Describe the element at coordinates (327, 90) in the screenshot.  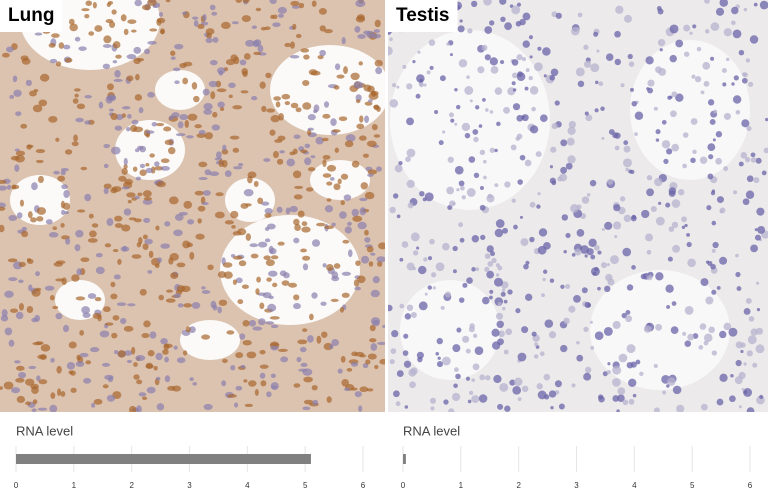
I see `alveolus` at that location.